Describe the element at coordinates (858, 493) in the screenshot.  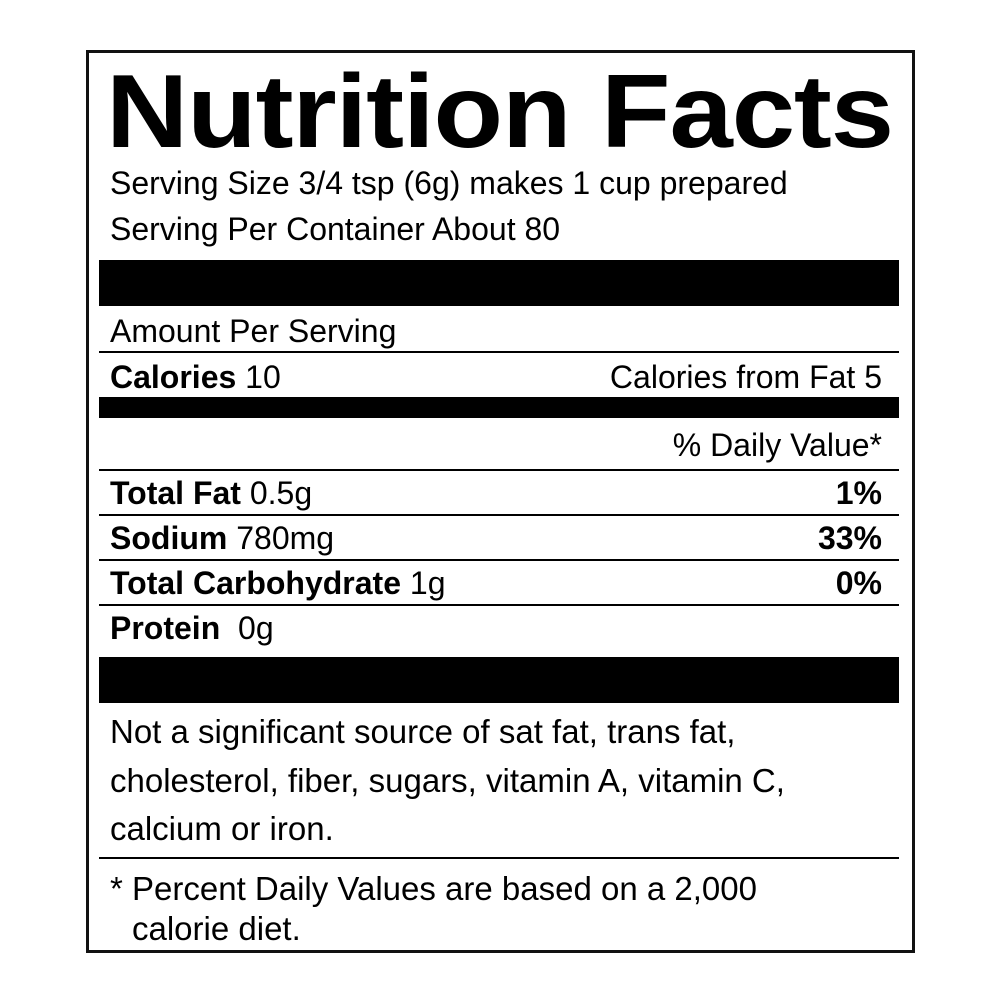
I see `nutrient-dv: 1%` at that location.